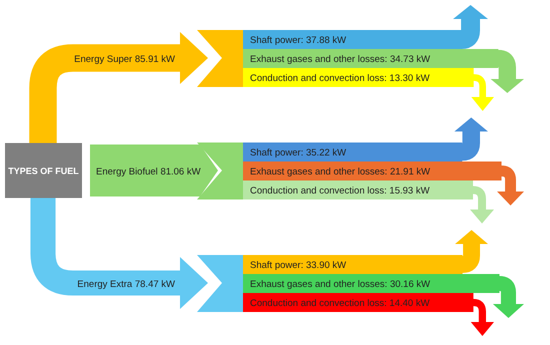 The width and height of the screenshot is (550, 345). I want to click on data-label: 85.91 kW, so click(155, 59).